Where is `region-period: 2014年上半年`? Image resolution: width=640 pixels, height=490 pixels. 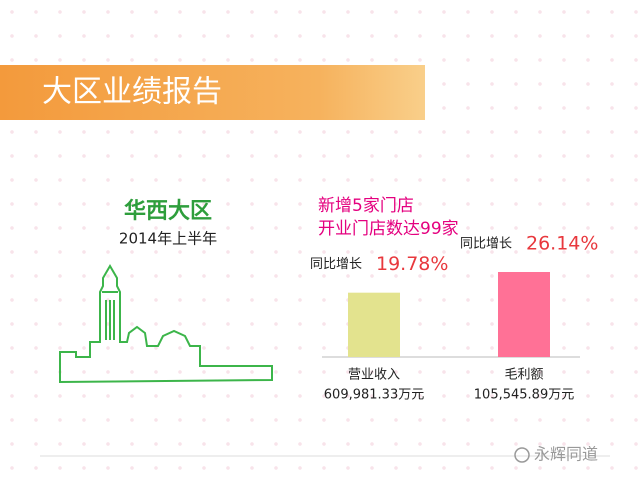
region-period: 2014年上半年 is located at coordinates (168, 239).